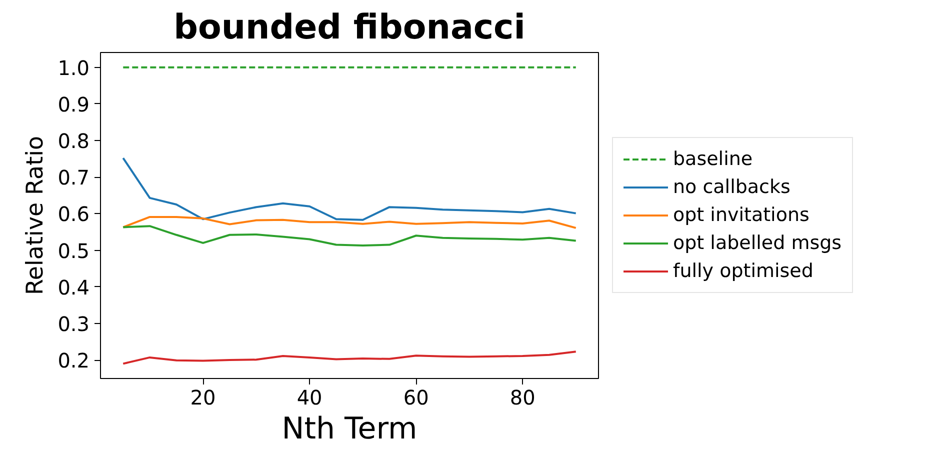 The height and width of the screenshot is (453, 944). What do you see at coordinates (309, 398) in the screenshot?
I see `x-tick-label: 40` at bounding box center [309, 398].